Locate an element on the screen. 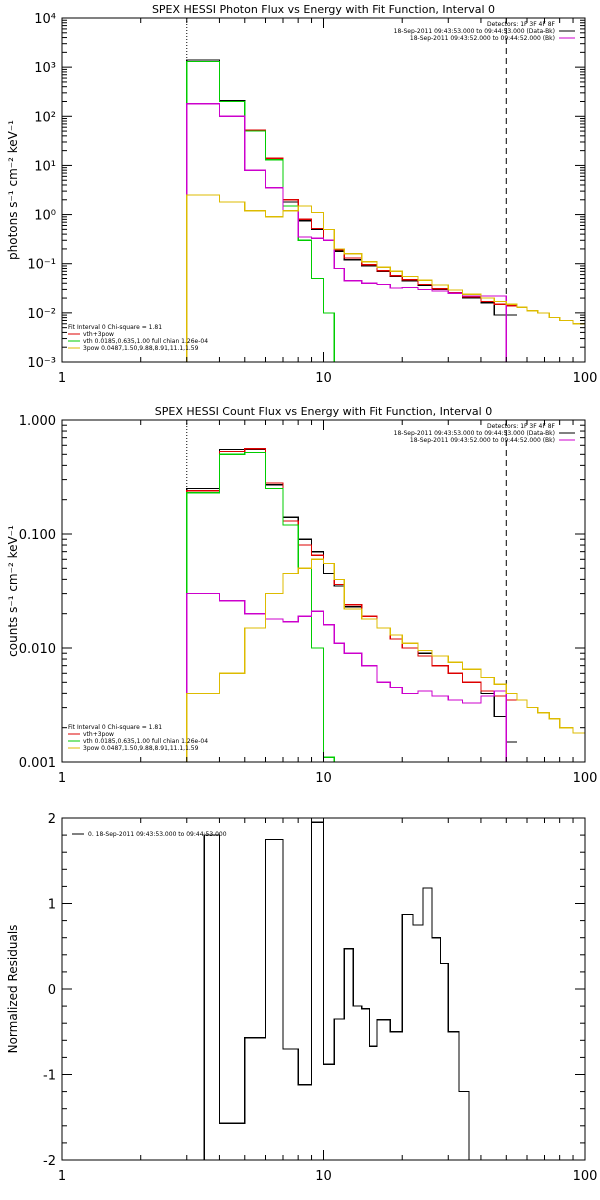  y-tick-label: 0.100 is located at coordinates (37, 535).